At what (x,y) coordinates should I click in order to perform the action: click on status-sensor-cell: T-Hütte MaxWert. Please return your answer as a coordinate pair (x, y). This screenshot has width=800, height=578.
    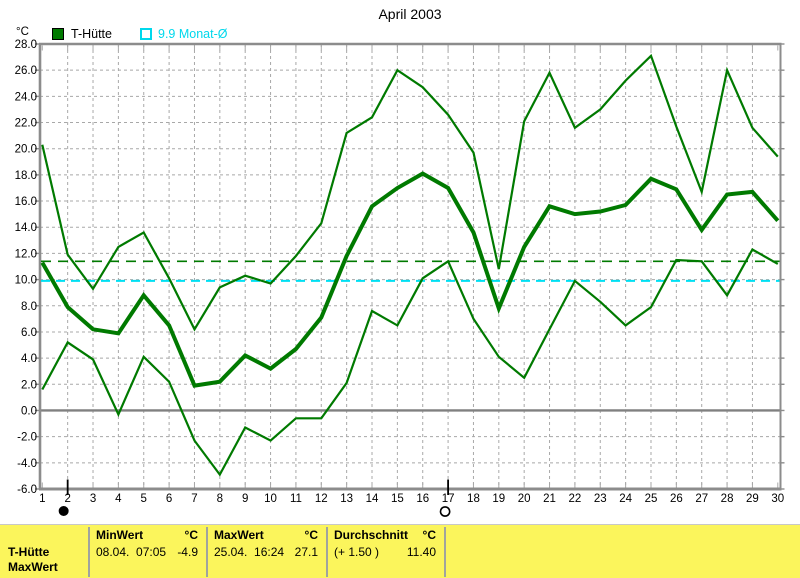
    Looking at the image, I should click on (46, 551).